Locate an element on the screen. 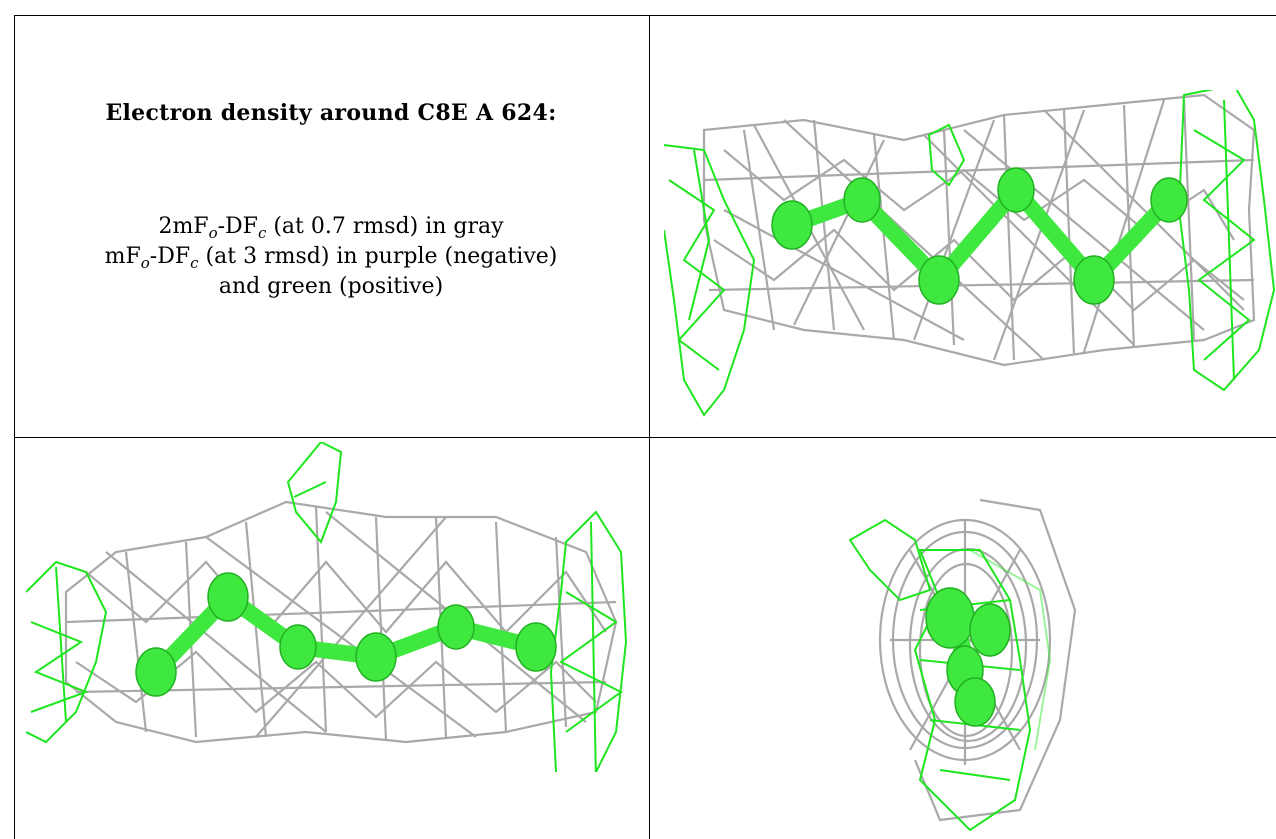 Image resolution: width=1276 pixels, height=839 pixels. caption-line-2fo-fc: 2mFo-DFc (at 0.7 rmsd) in gray is located at coordinates (331, 228).